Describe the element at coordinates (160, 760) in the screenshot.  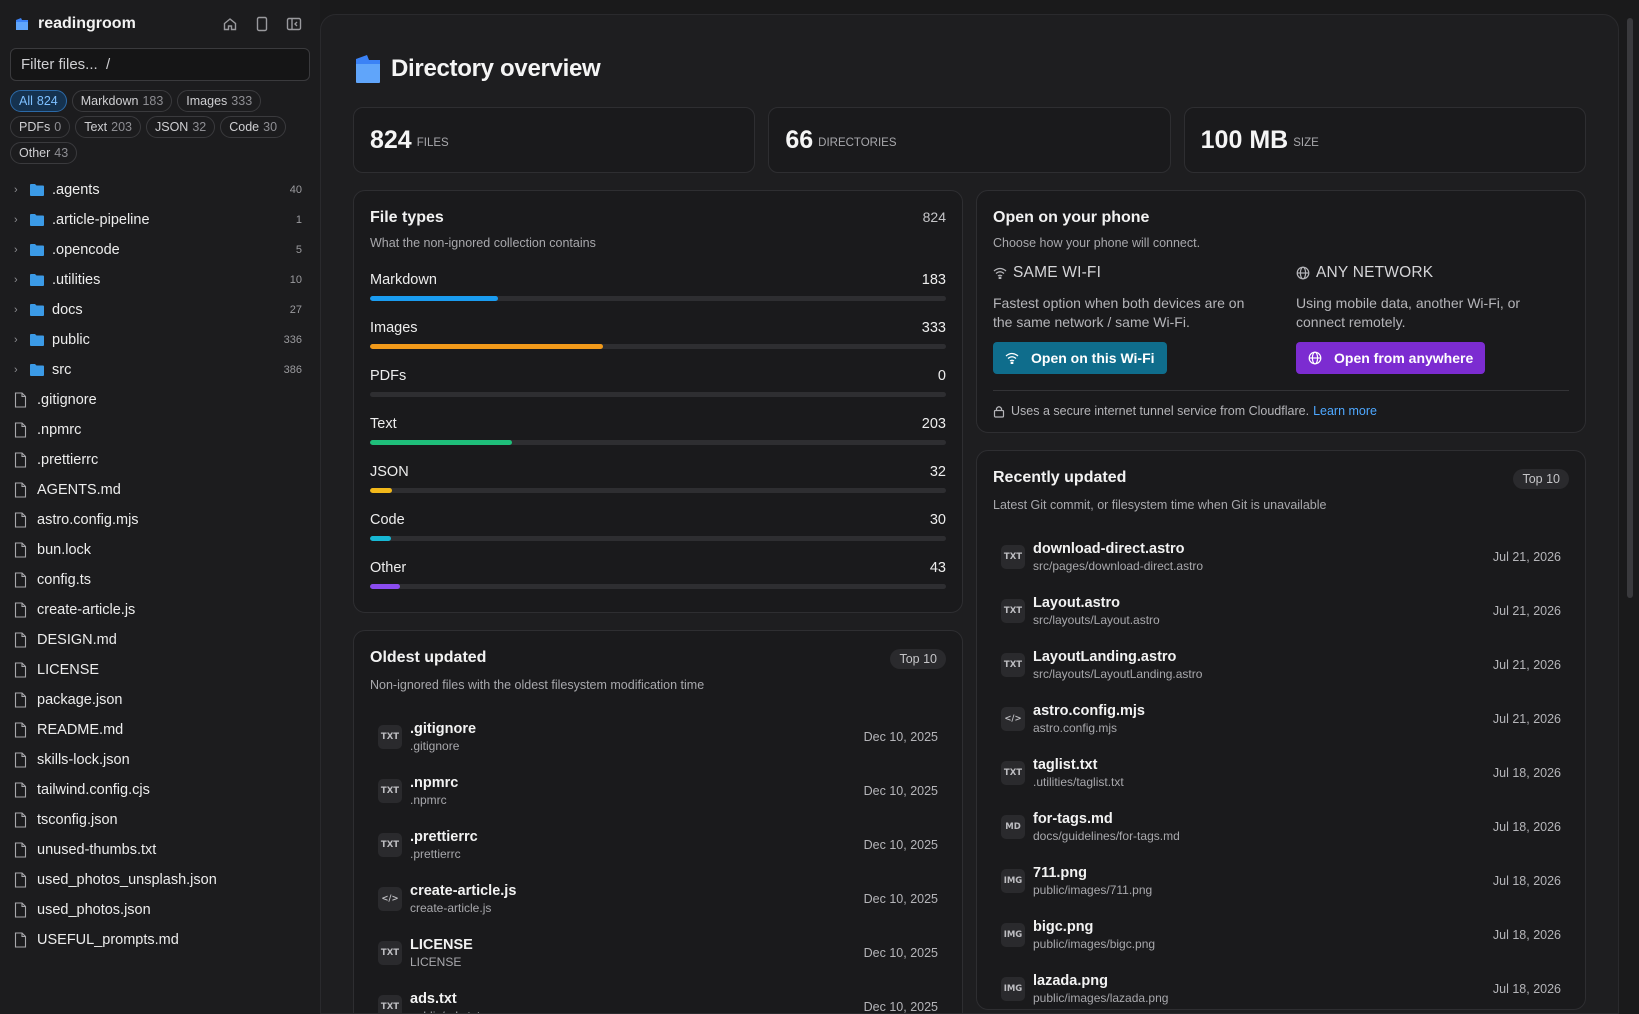
I see `file-row: skills-lock.json` at that location.